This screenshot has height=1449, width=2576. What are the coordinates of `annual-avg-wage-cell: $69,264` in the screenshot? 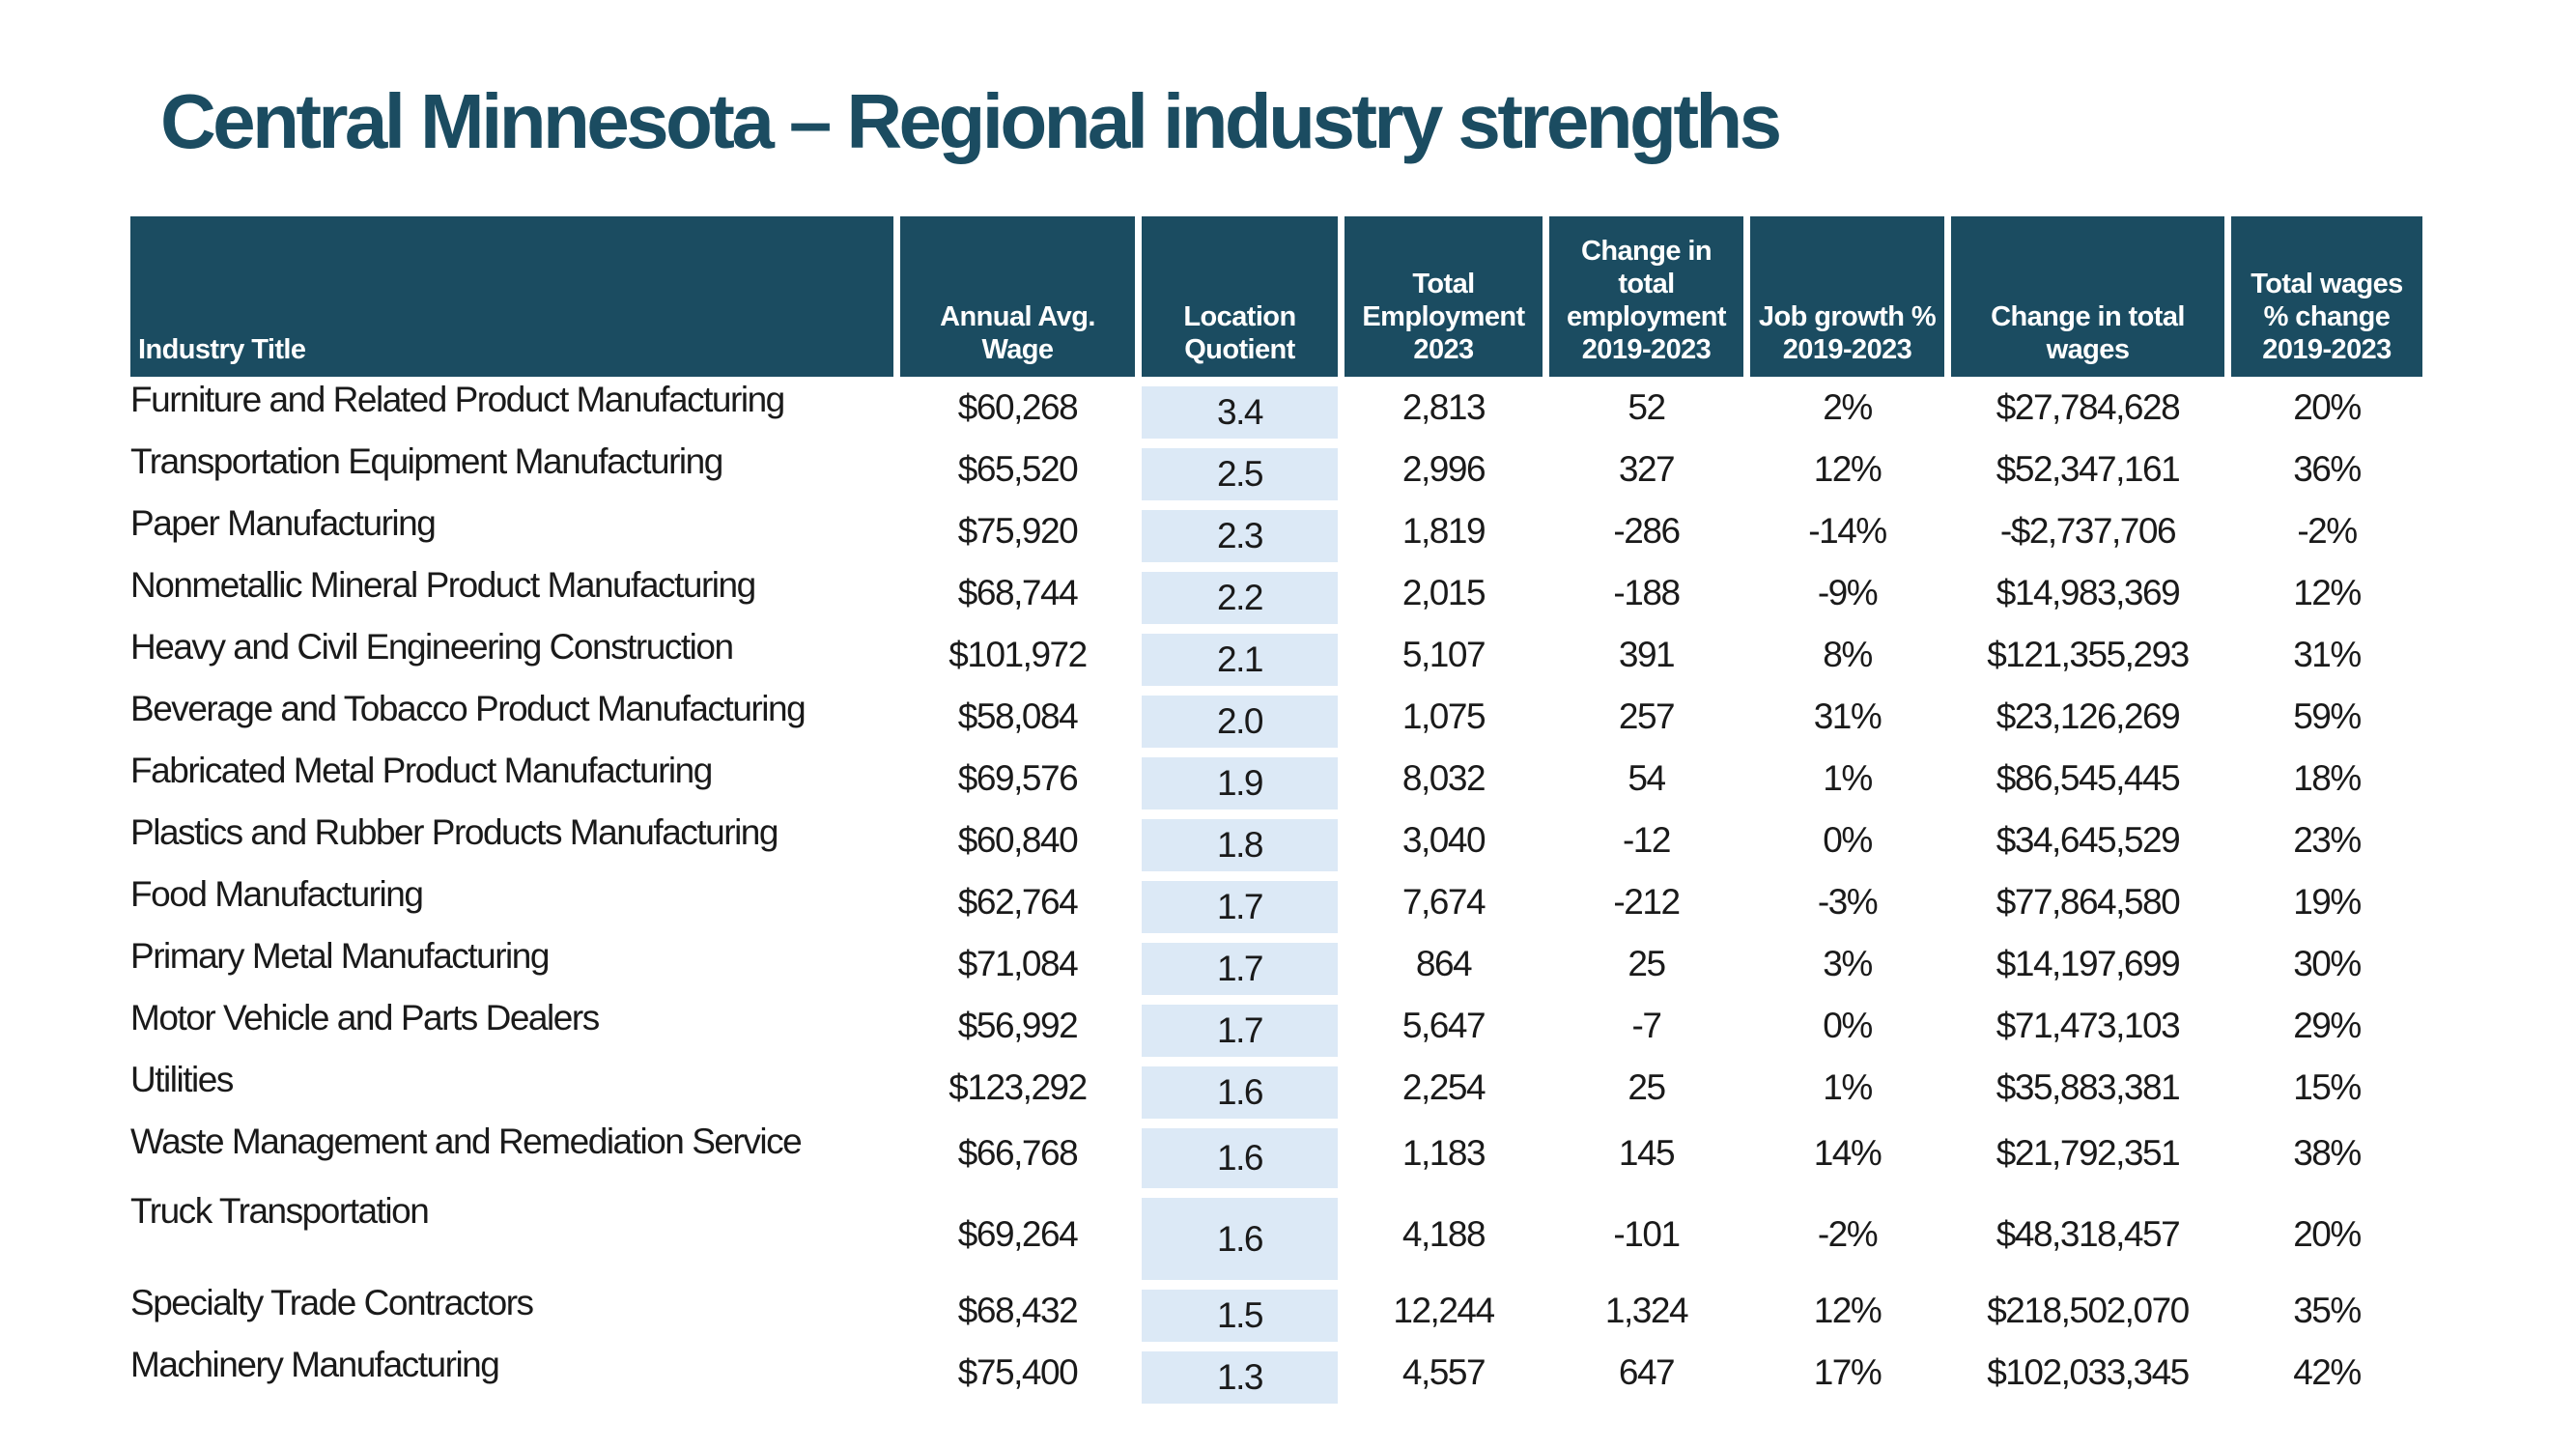 It's located at (1018, 1233).